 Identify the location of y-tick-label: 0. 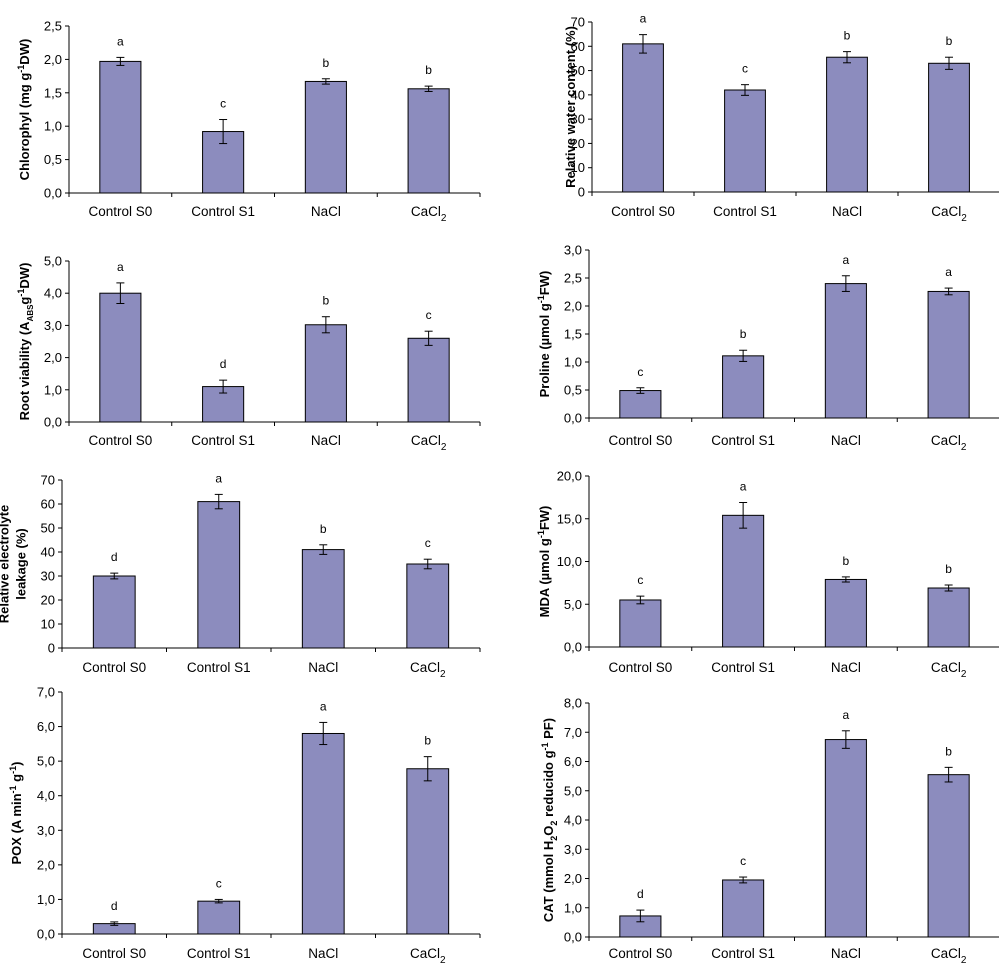
(581, 192).